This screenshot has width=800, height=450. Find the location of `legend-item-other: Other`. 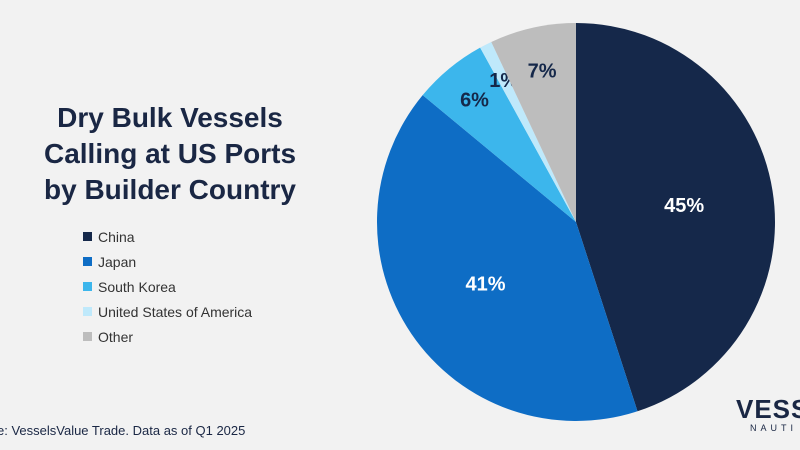

legend-item-other: Other is located at coordinates (167, 336).